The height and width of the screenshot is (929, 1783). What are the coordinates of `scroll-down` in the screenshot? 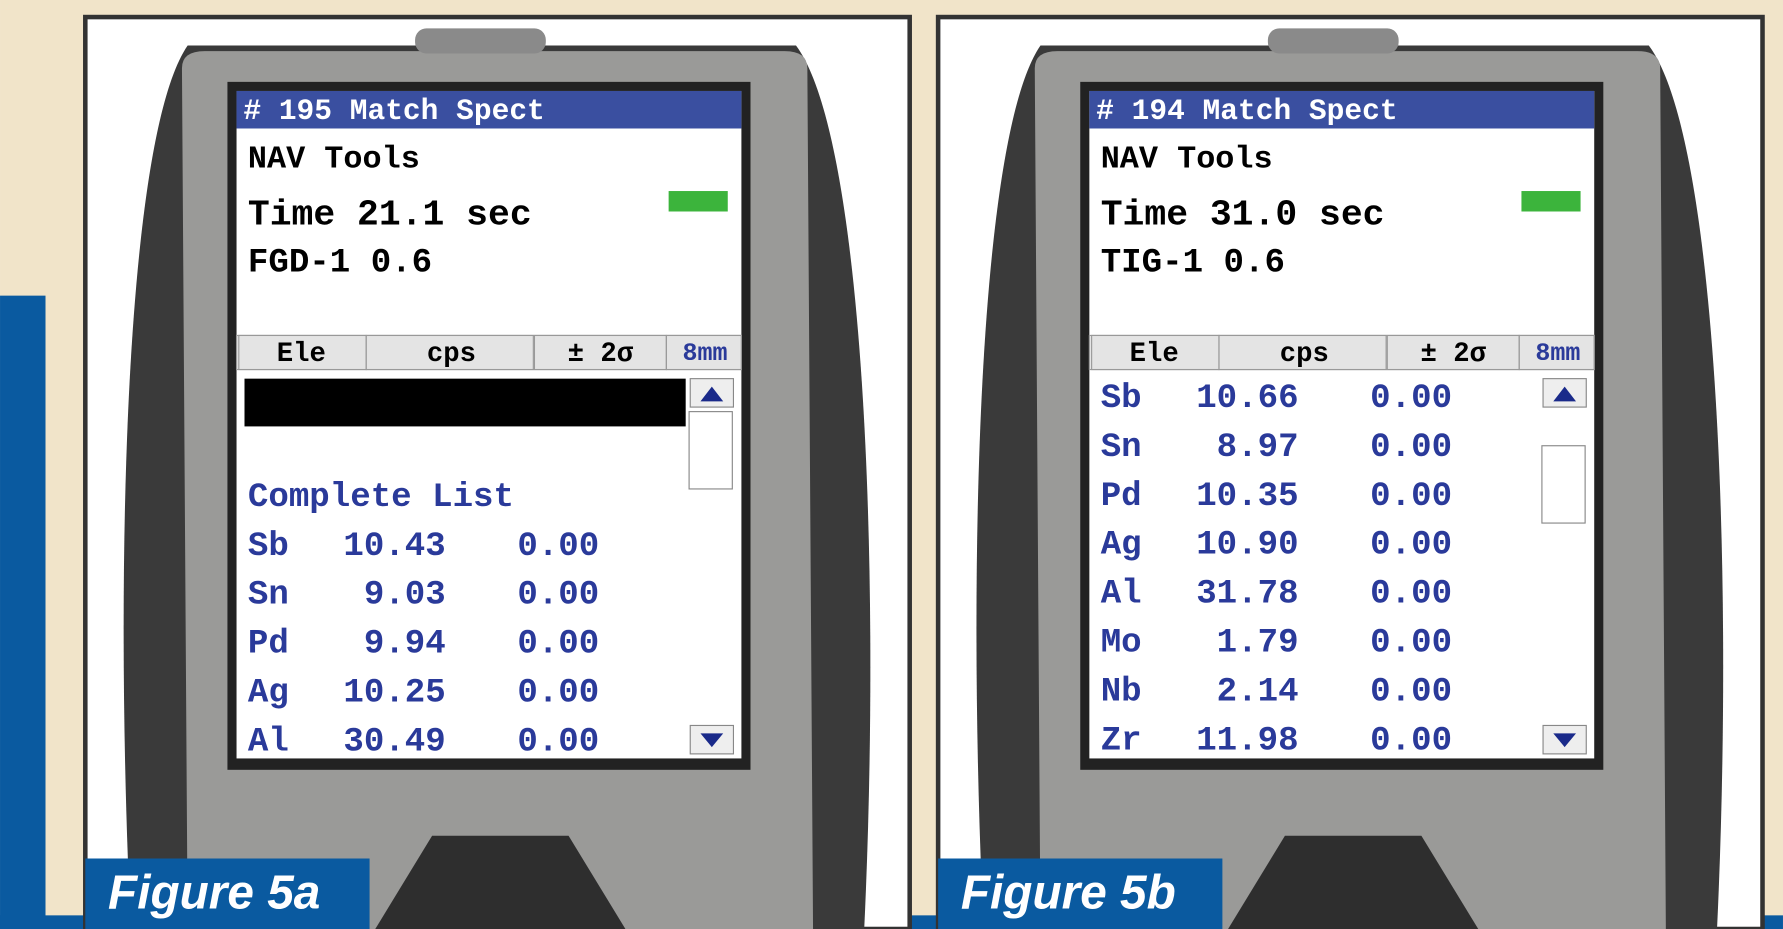 It's located at (712, 739).